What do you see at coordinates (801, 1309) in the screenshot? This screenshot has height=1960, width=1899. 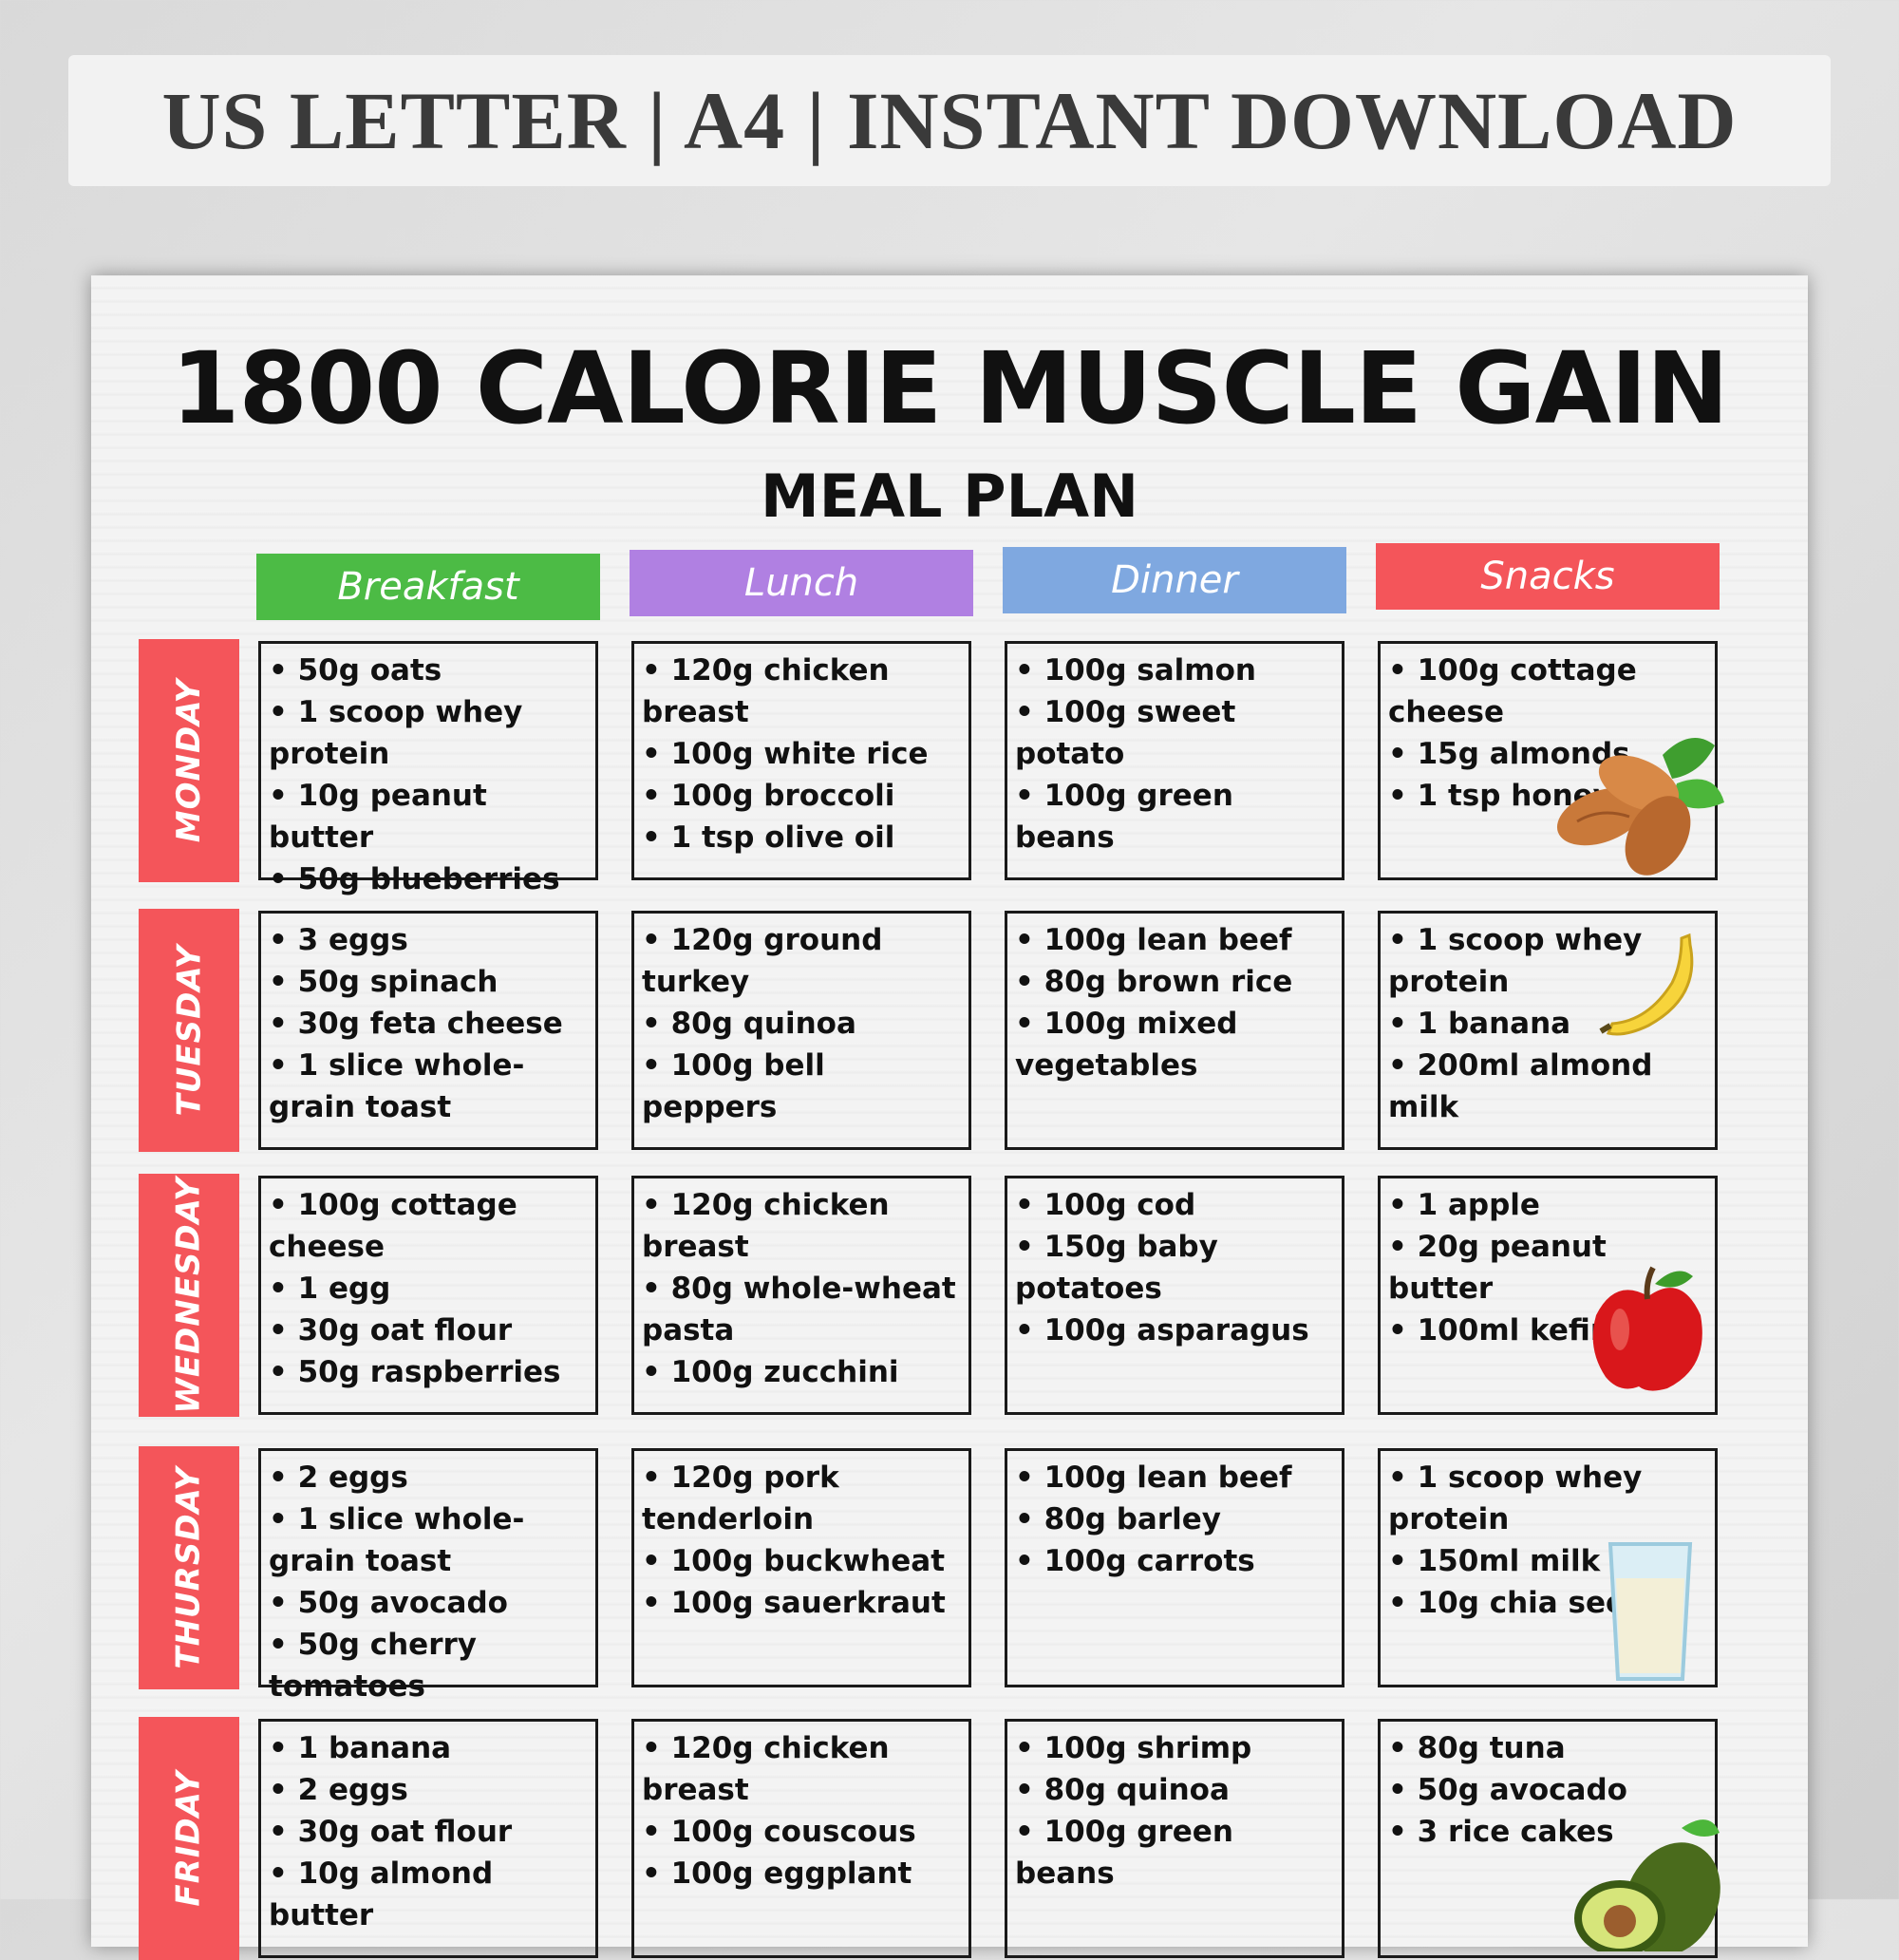 I see `food-item: 80g whole-wheat pasta` at bounding box center [801, 1309].